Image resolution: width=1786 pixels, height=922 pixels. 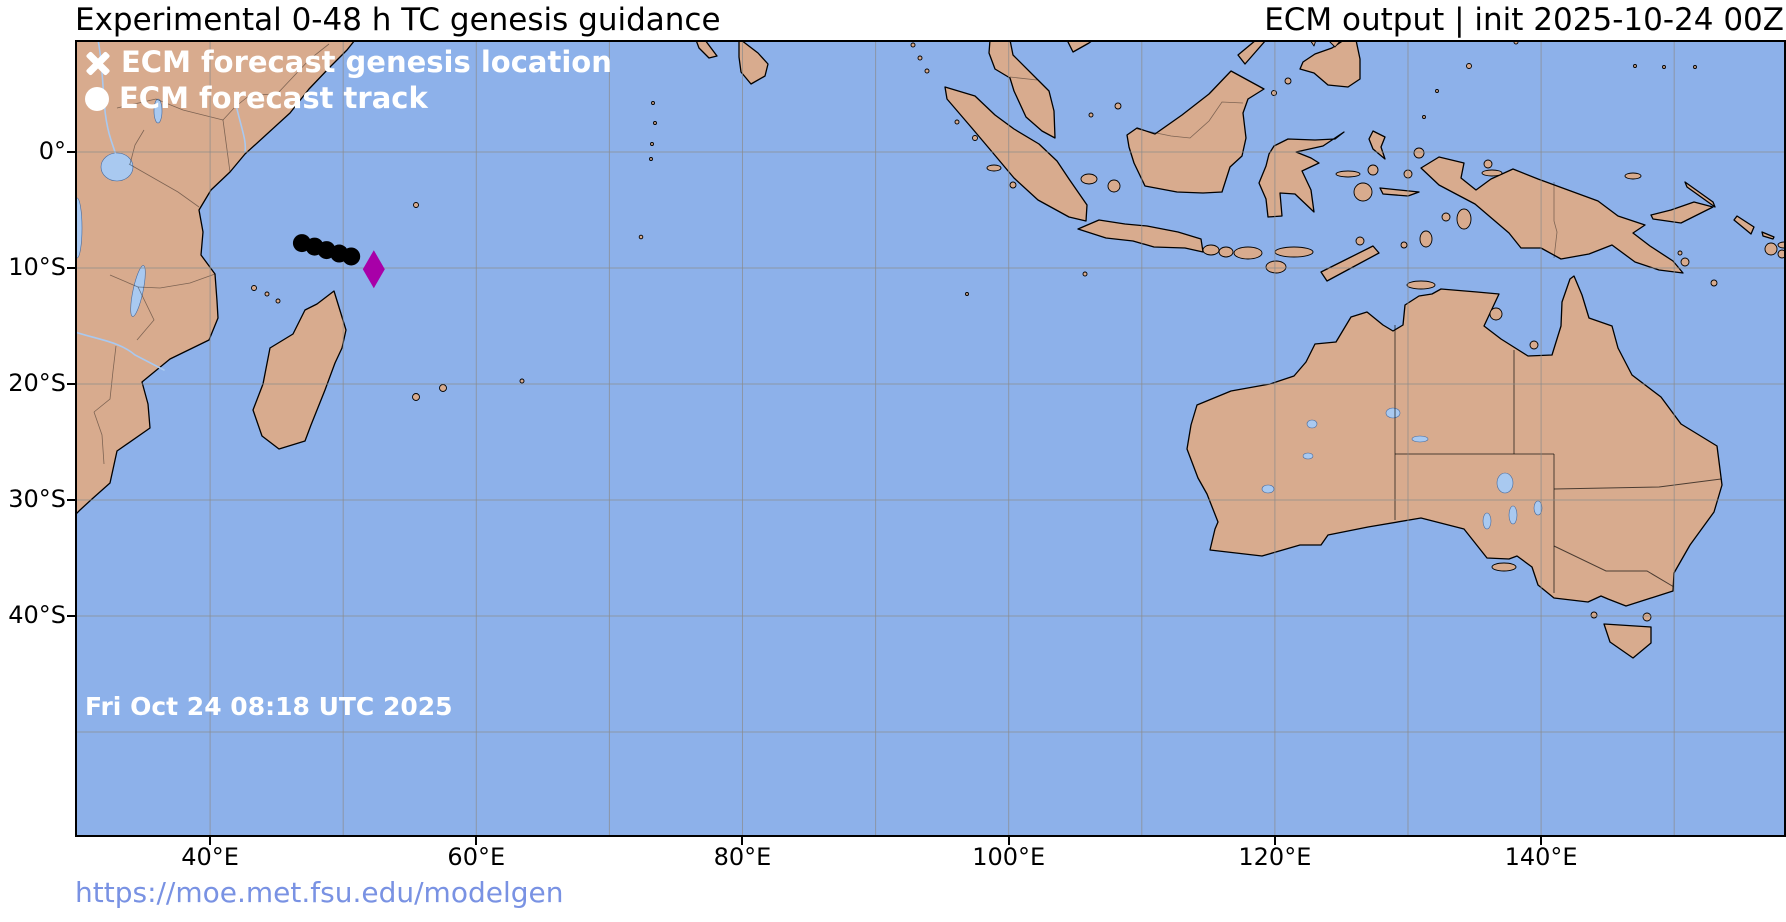 What do you see at coordinates (1627, 641) in the screenshot?
I see `tasmania` at bounding box center [1627, 641].